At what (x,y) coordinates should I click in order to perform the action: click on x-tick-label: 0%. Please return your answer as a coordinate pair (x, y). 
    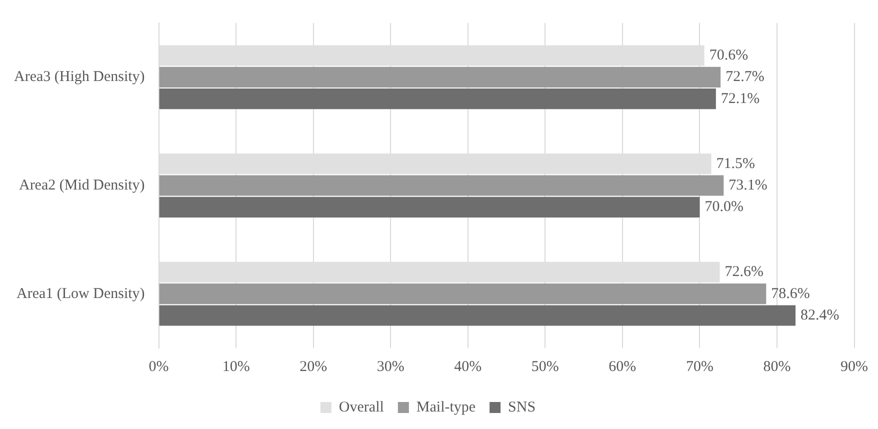
    Looking at the image, I should click on (158, 366).